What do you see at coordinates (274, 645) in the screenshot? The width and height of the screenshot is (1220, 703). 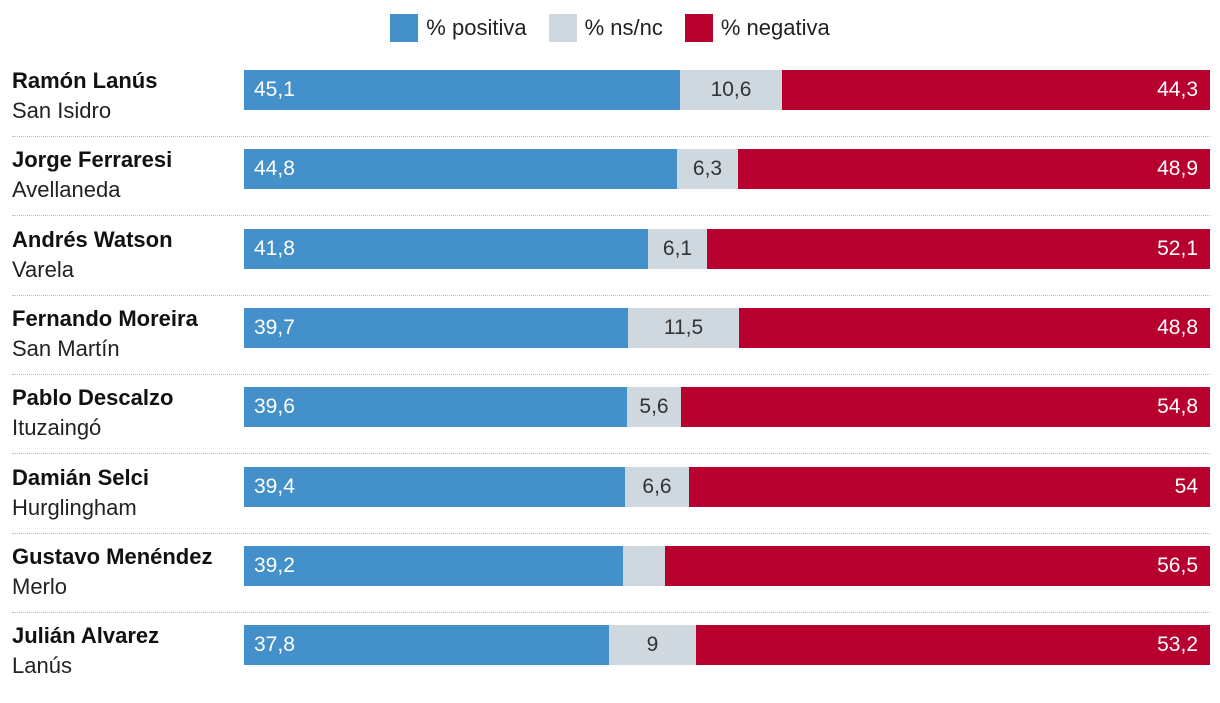 I see `bar-value-label: 37,8` at bounding box center [274, 645].